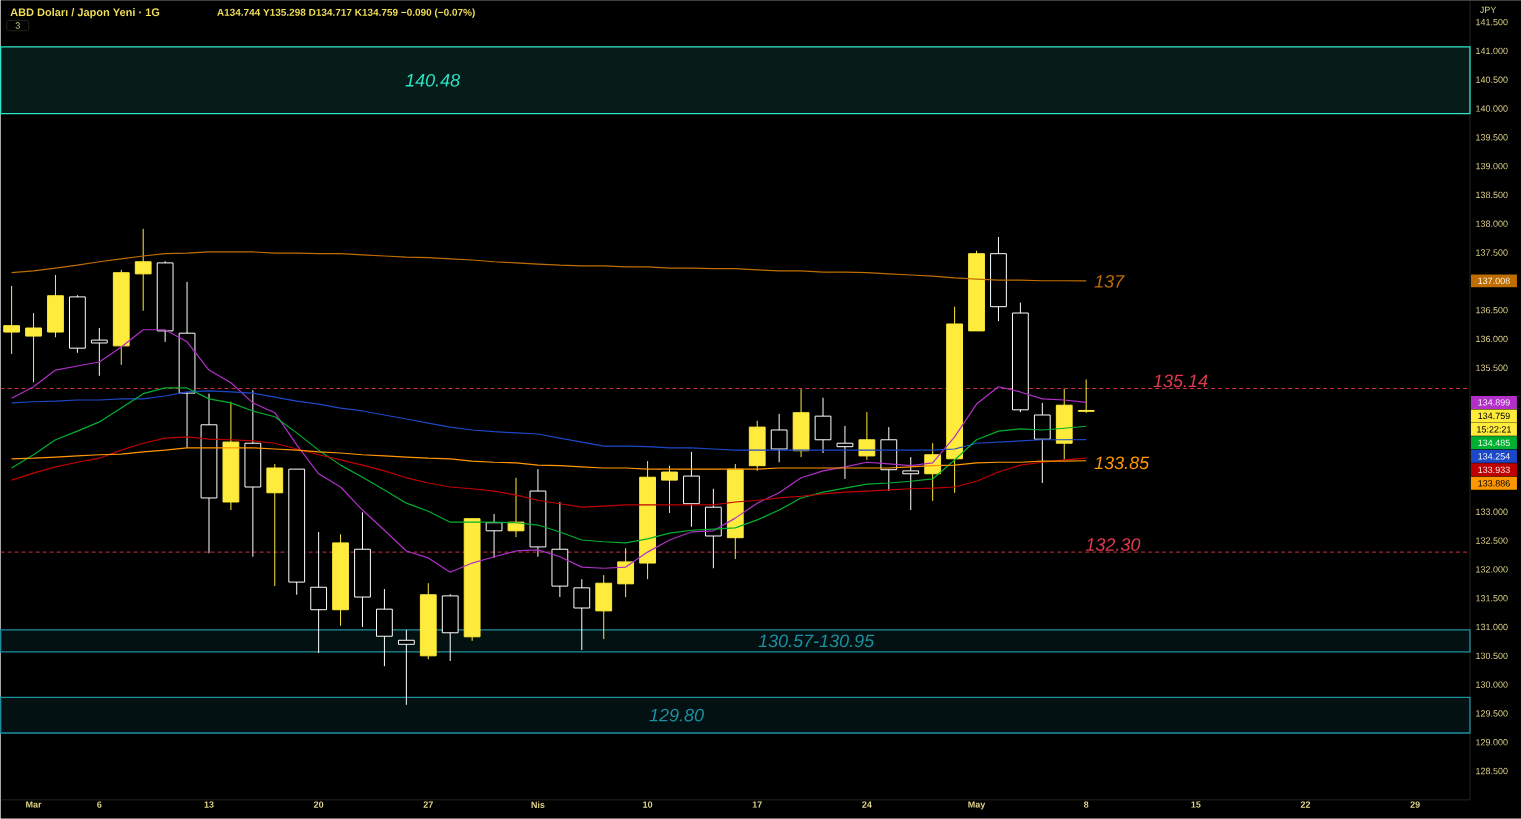 Image resolution: width=1521 pixels, height=819 pixels. What do you see at coordinates (433, 80) in the screenshot?
I see `band-label: 140.48` at bounding box center [433, 80].